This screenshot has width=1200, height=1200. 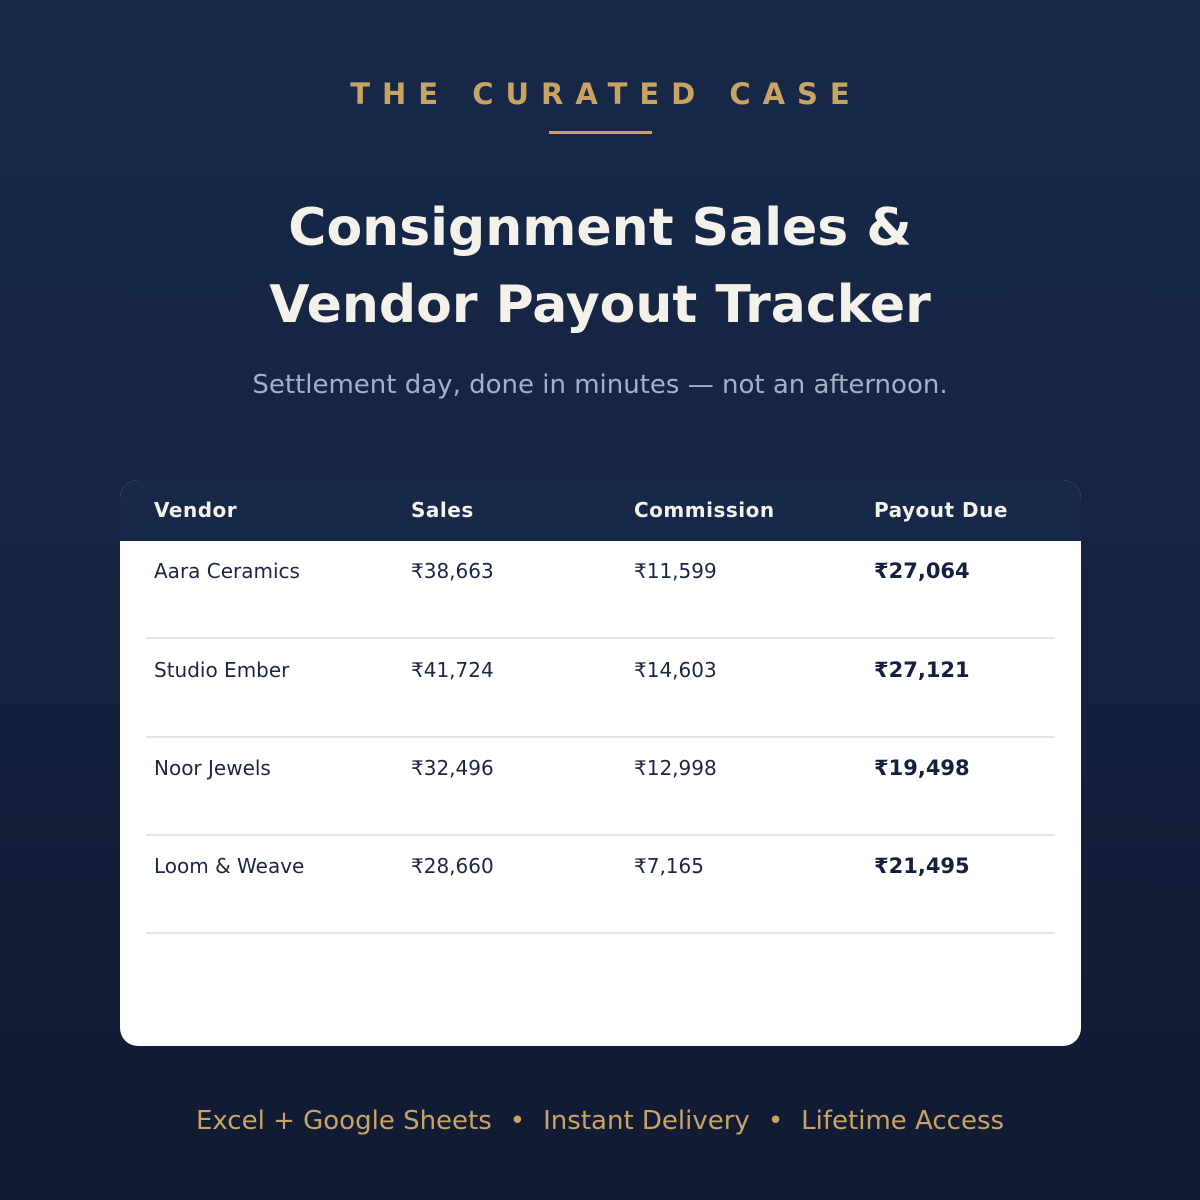 What do you see at coordinates (600, 787) in the screenshot?
I see `table-row: Noor Jewels ₹32,496 ₹12,998 ₹19,498` at bounding box center [600, 787].